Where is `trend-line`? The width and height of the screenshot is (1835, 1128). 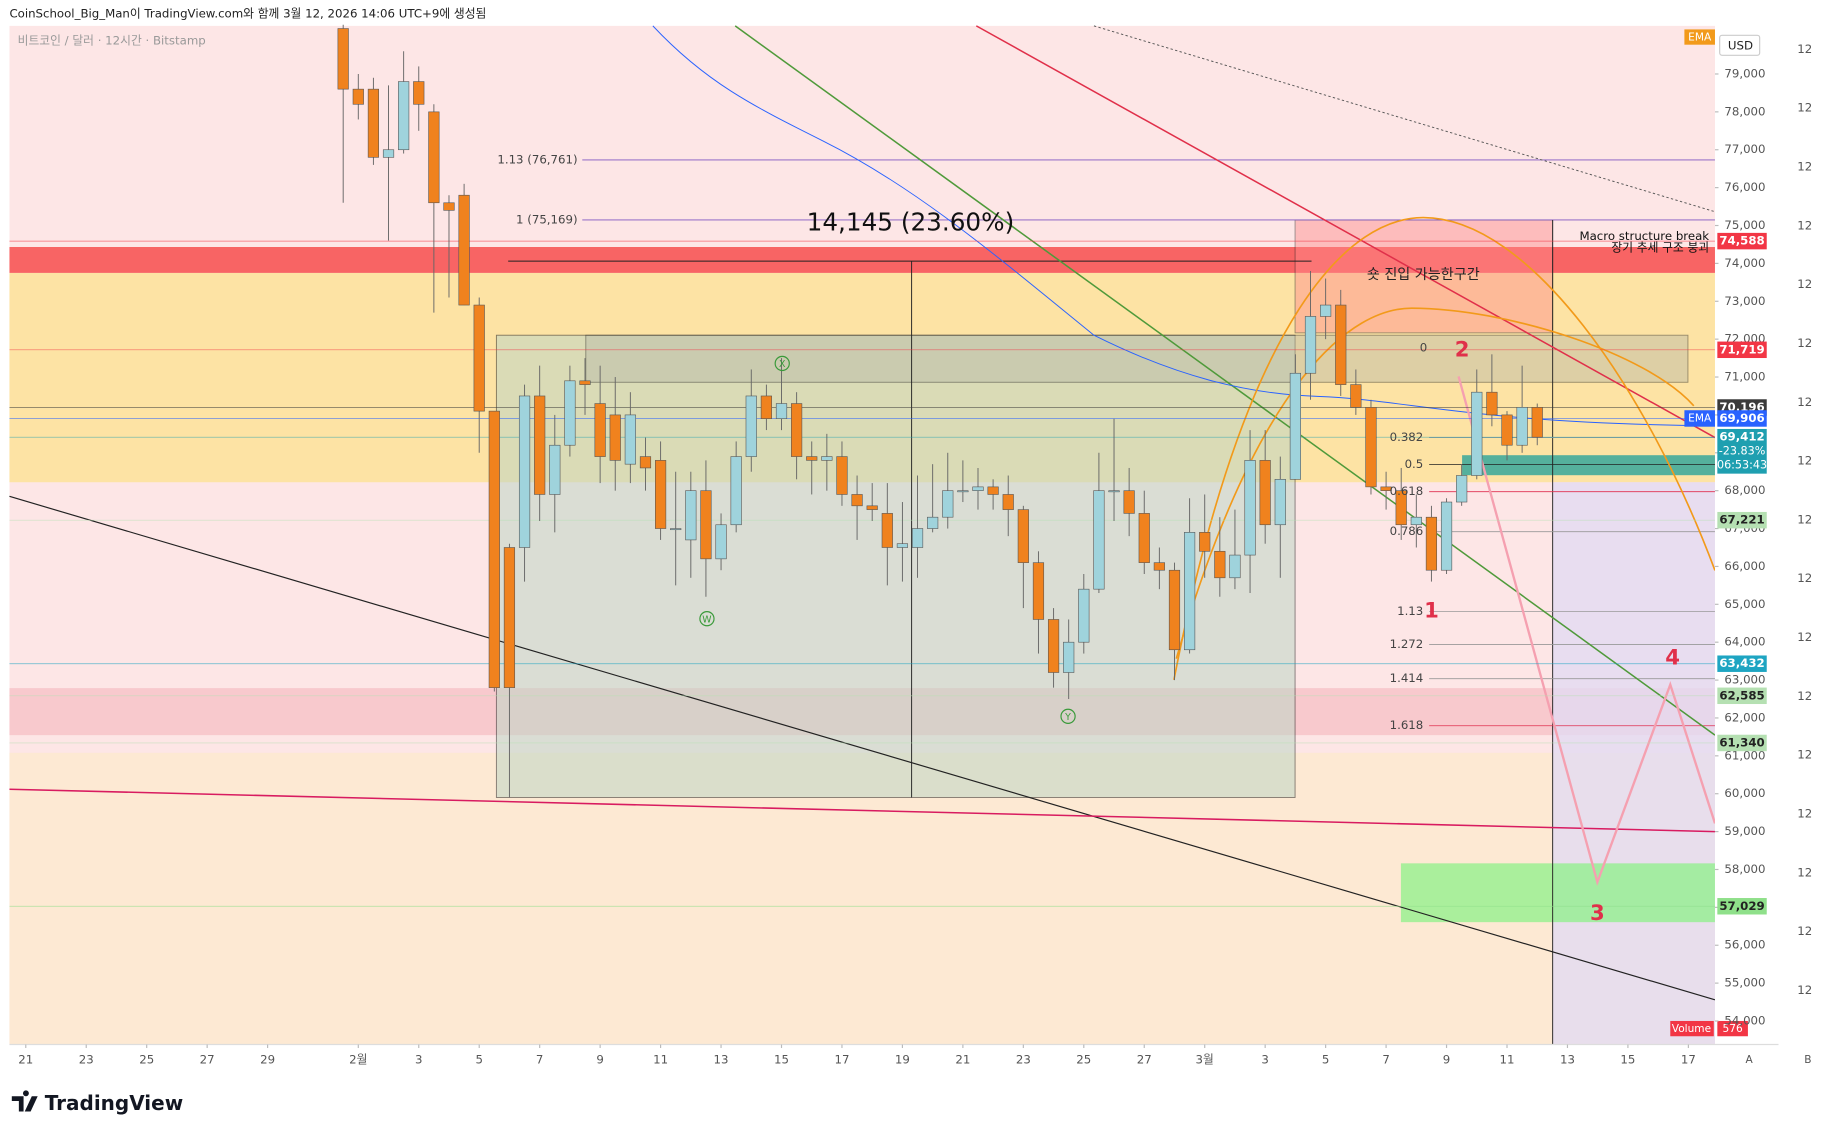 trend-line is located at coordinates (862, 810).